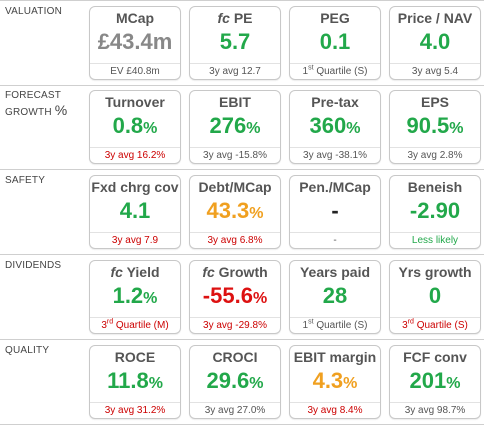  Describe the element at coordinates (435, 272) in the screenshot. I see `metric-title: Yrs growth` at that location.